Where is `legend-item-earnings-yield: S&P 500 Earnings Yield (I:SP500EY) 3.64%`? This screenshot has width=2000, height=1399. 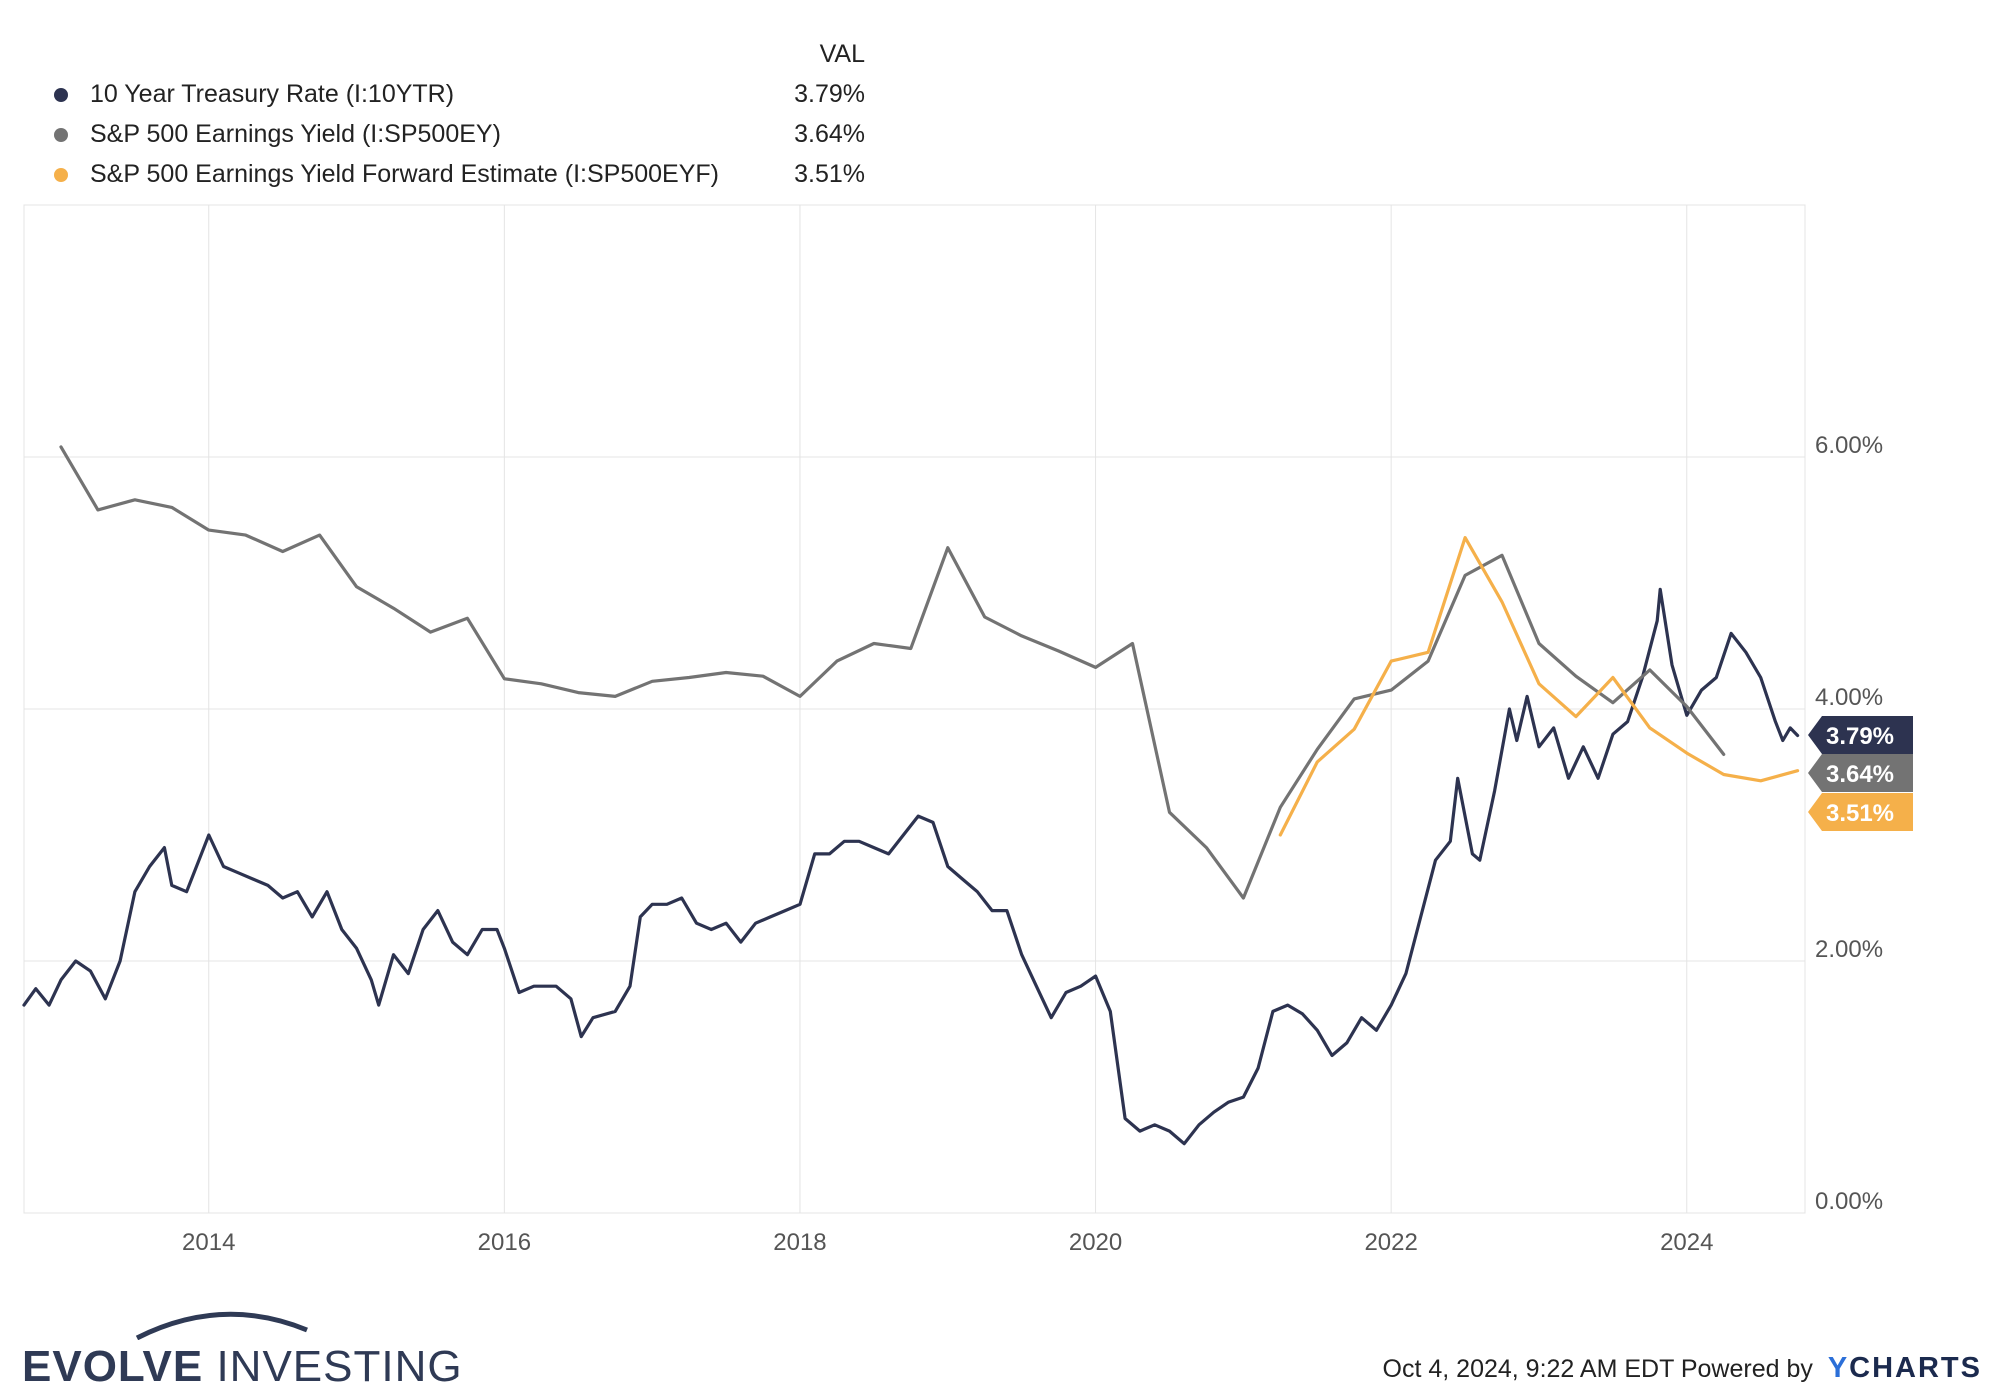 legend-item-earnings-yield: S&P 500 Earnings Yield (I:SP500EY) 3.64% is located at coordinates (455, 136).